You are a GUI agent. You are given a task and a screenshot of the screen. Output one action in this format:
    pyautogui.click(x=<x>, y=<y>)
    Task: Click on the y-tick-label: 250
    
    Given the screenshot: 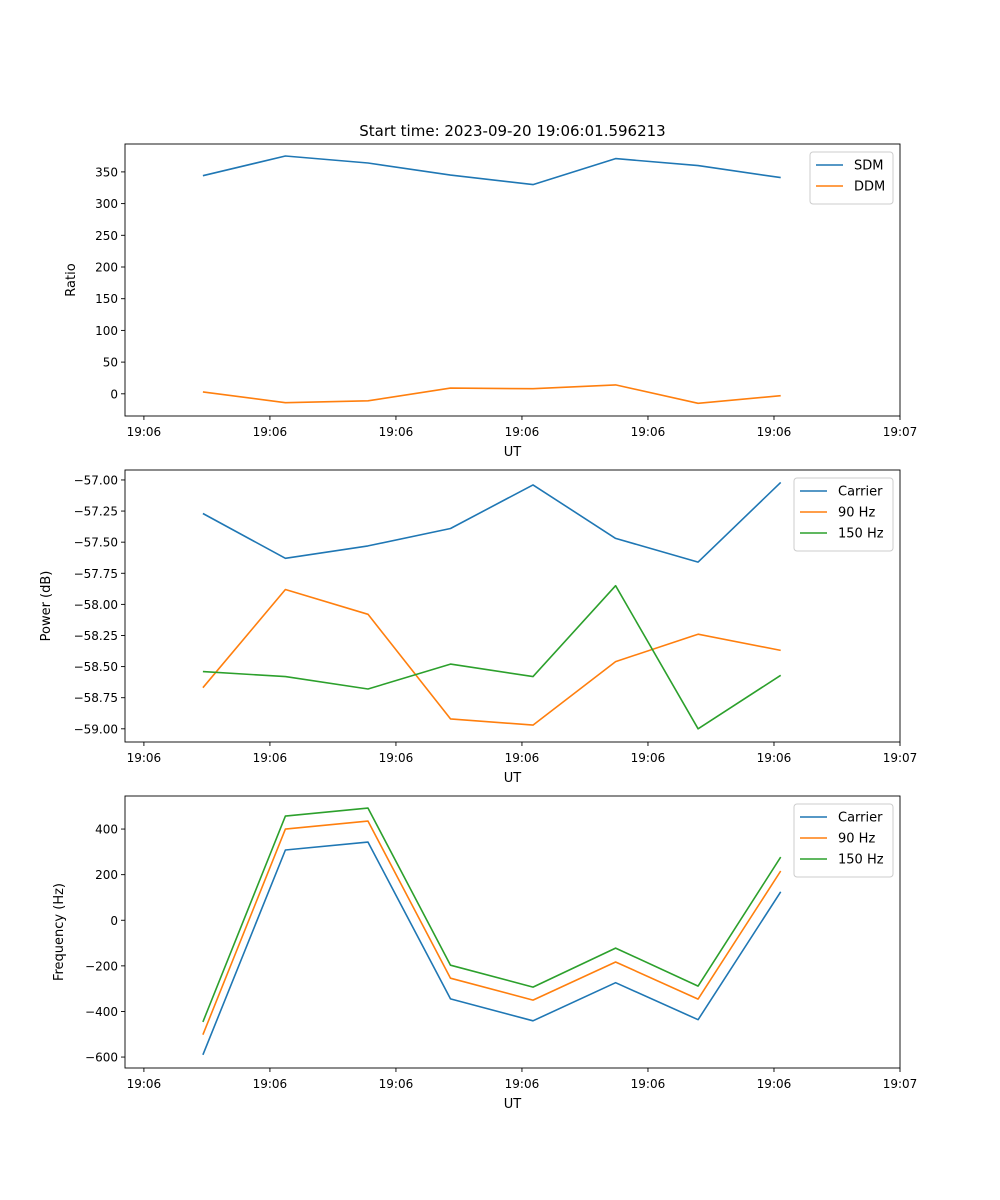 What is the action you would take?
    pyautogui.click(x=106, y=236)
    